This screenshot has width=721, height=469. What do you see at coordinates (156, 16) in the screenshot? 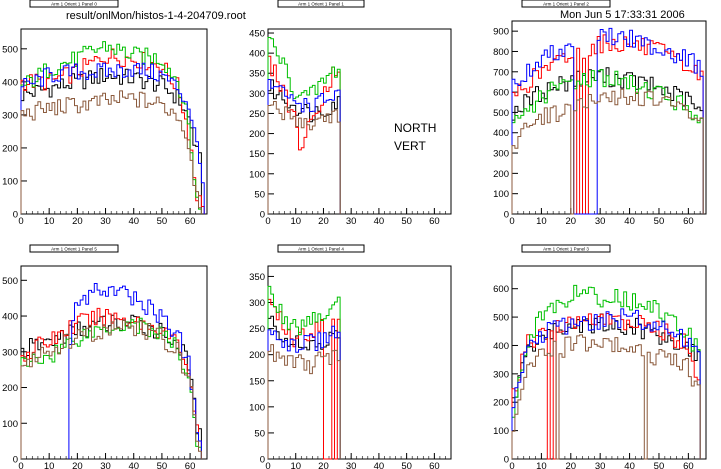
I see `file-label: result/onlMon/histos-1-4-204709.root` at bounding box center [156, 16].